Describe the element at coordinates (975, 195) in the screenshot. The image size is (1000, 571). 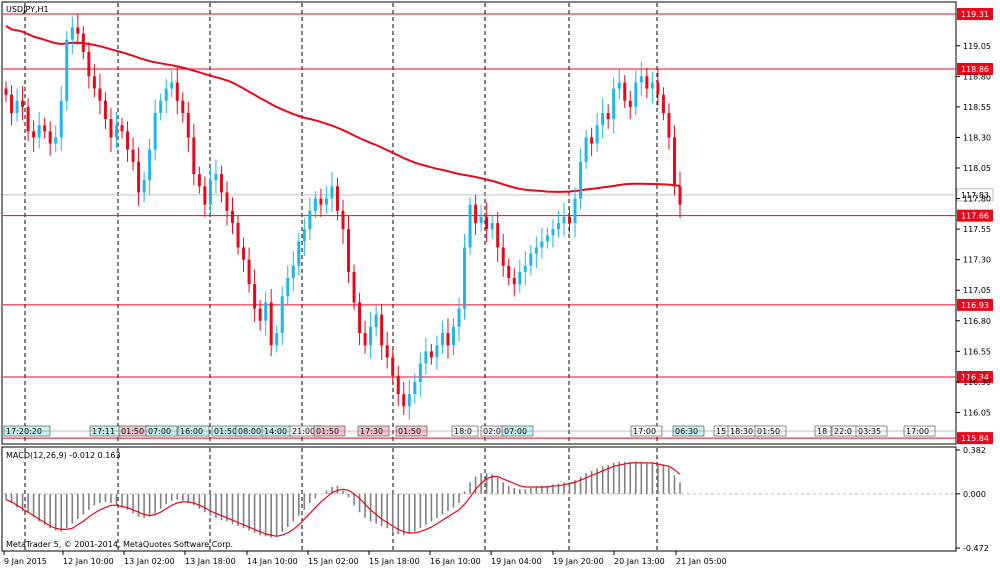
I see `current-price-label: 117.83` at that location.